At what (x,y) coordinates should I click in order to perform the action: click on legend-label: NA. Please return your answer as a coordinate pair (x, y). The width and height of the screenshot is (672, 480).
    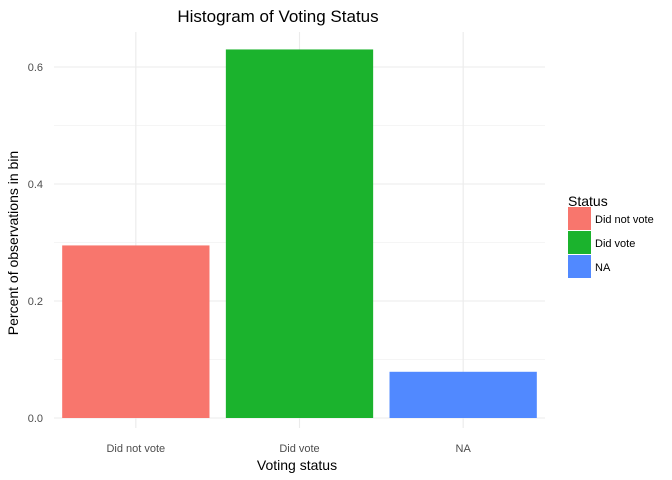
    Looking at the image, I should click on (603, 268).